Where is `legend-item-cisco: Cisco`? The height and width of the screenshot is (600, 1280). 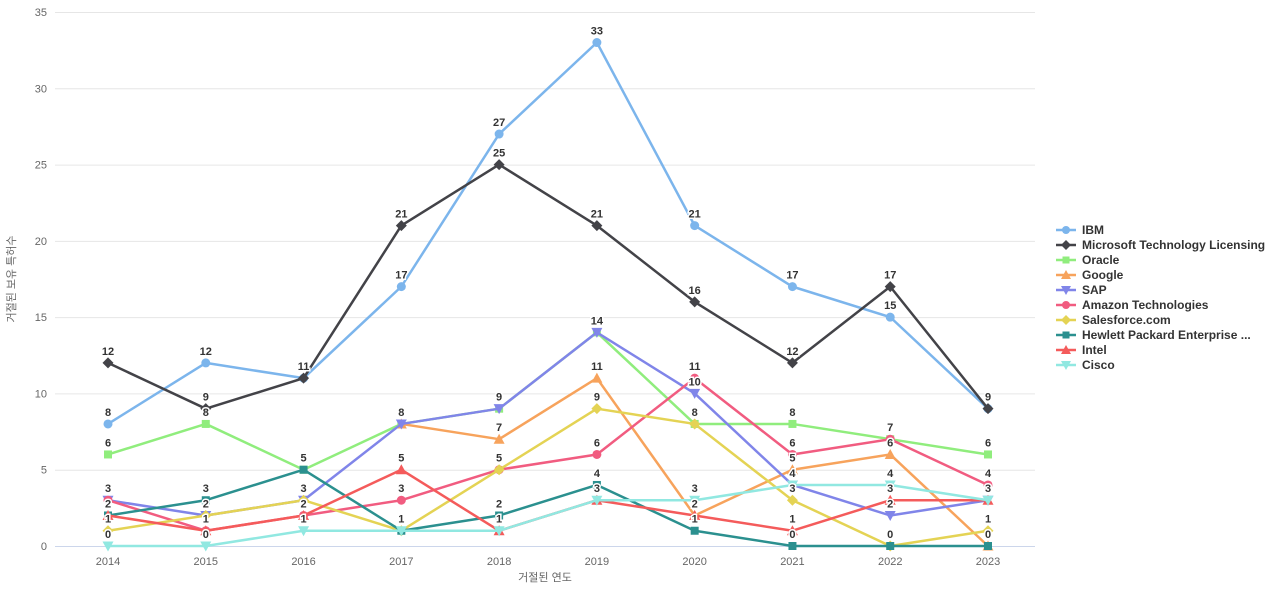
legend-item-cisco: Cisco is located at coordinates (1160, 364).